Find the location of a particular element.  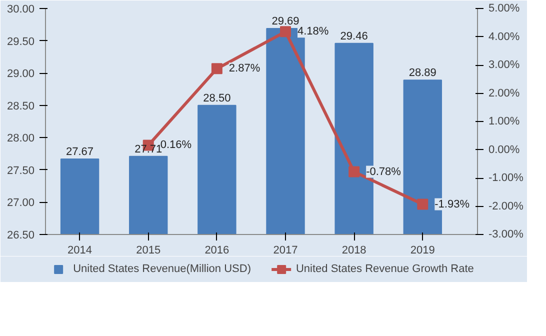

data-label: 28.50 is located at coordinates (217, 98).